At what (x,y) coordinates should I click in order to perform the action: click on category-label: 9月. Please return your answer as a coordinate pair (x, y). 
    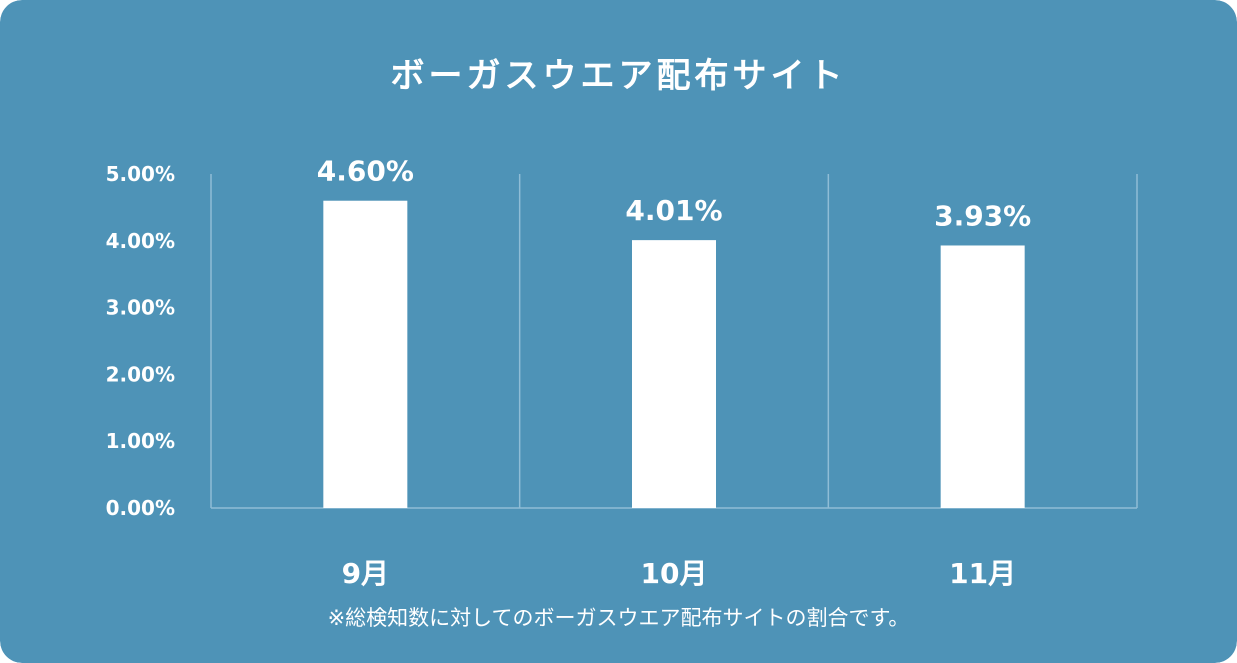
    Looking at the image, I should click on (365, 573).